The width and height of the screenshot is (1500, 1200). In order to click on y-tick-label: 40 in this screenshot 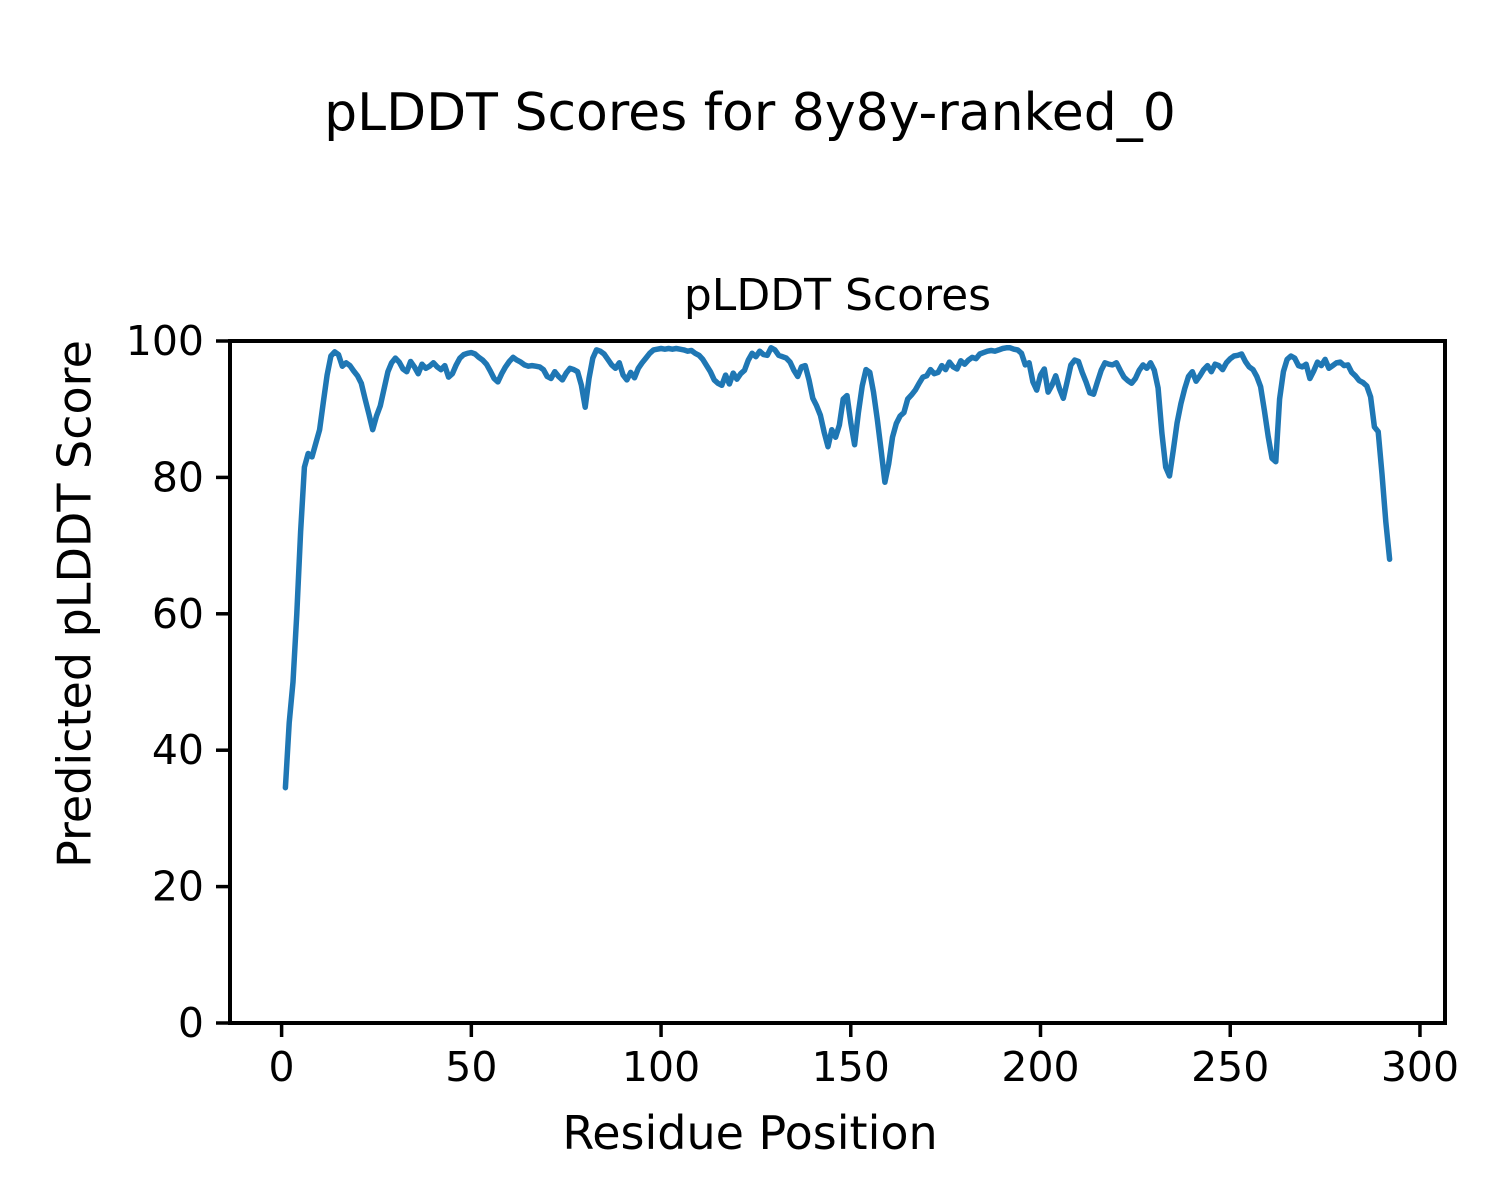, I will do `click(178, 750)`.